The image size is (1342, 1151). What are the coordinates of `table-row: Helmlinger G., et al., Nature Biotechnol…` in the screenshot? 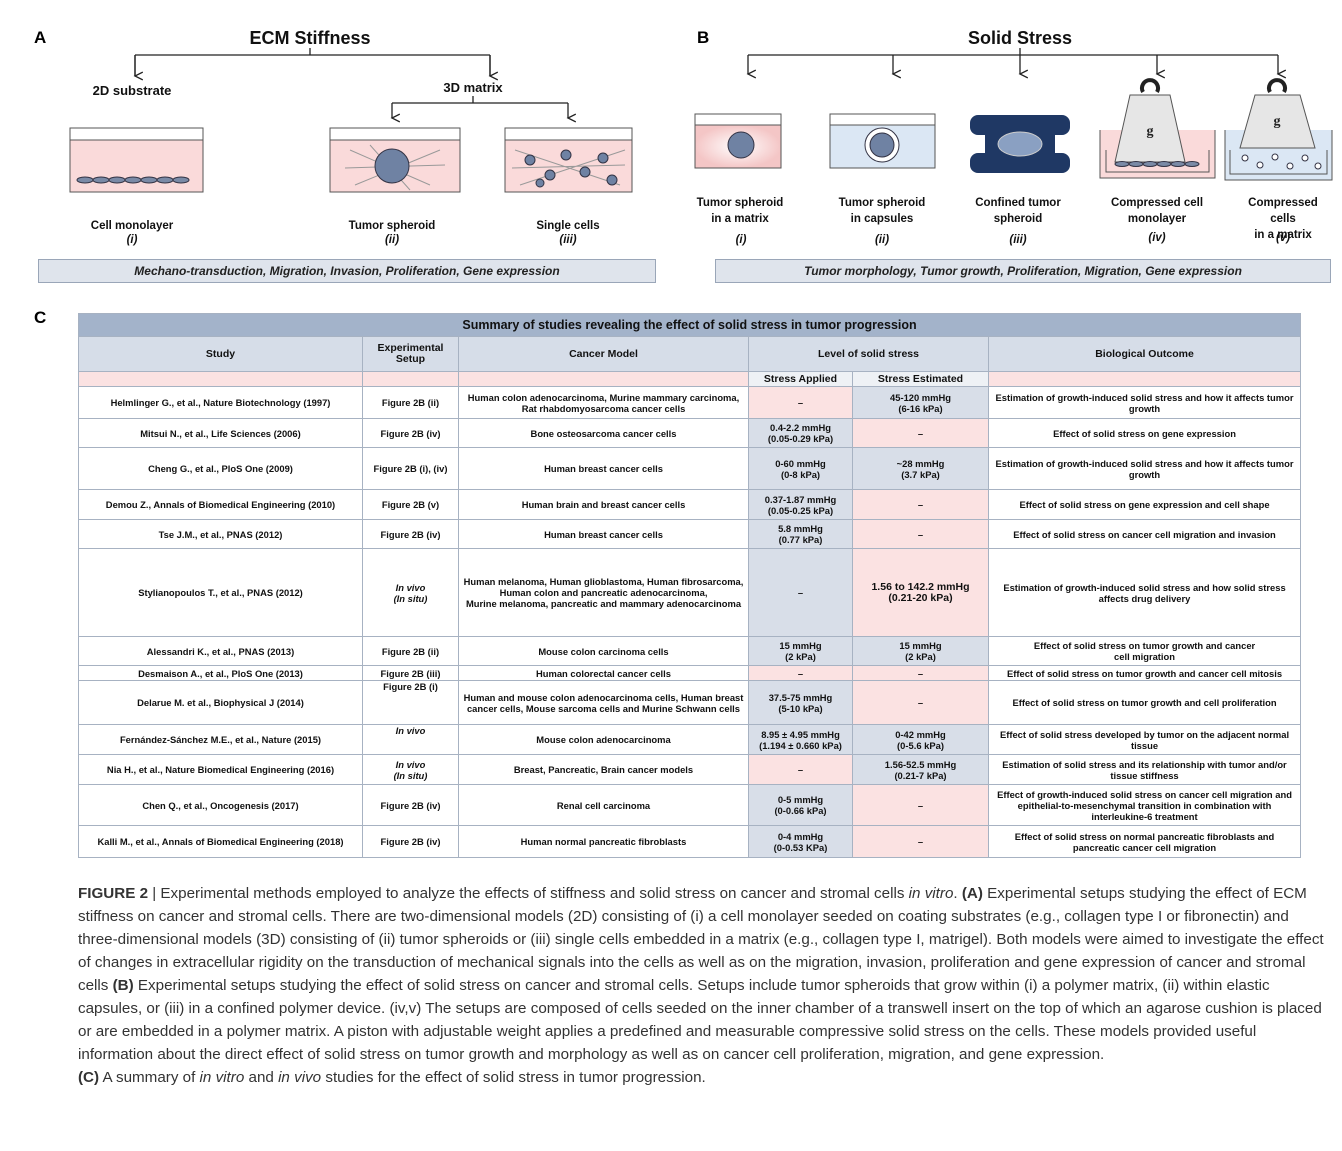 It's located at (690, 402).